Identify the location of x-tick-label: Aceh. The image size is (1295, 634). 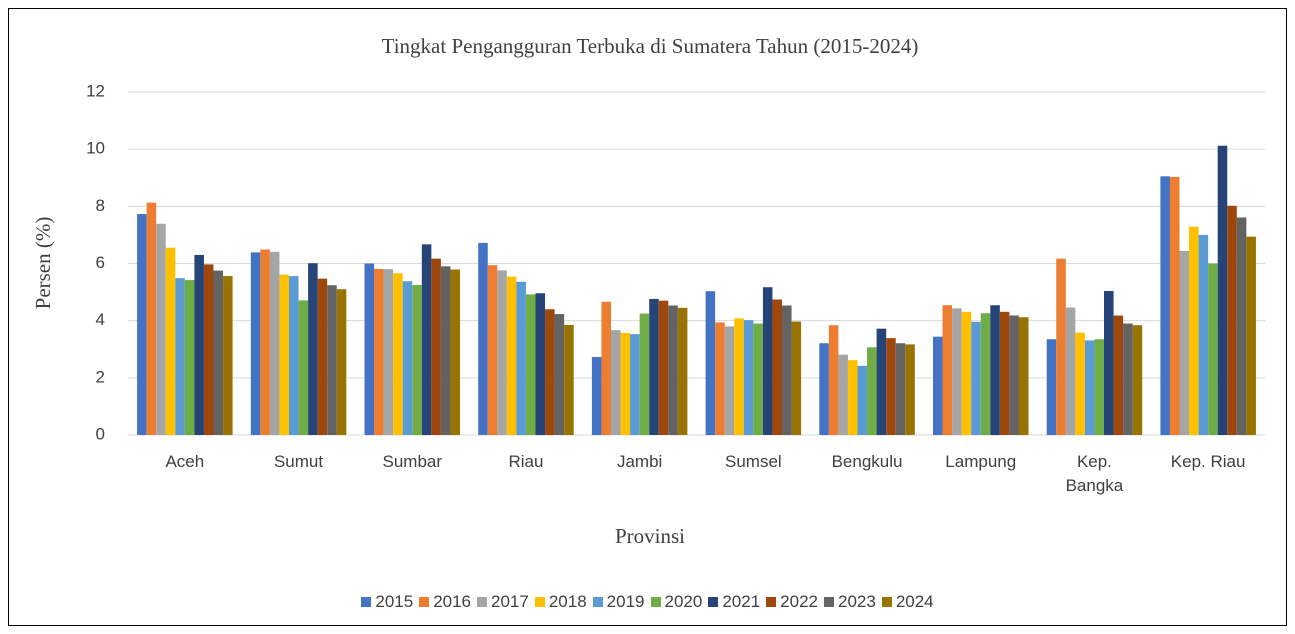
(185, 461).